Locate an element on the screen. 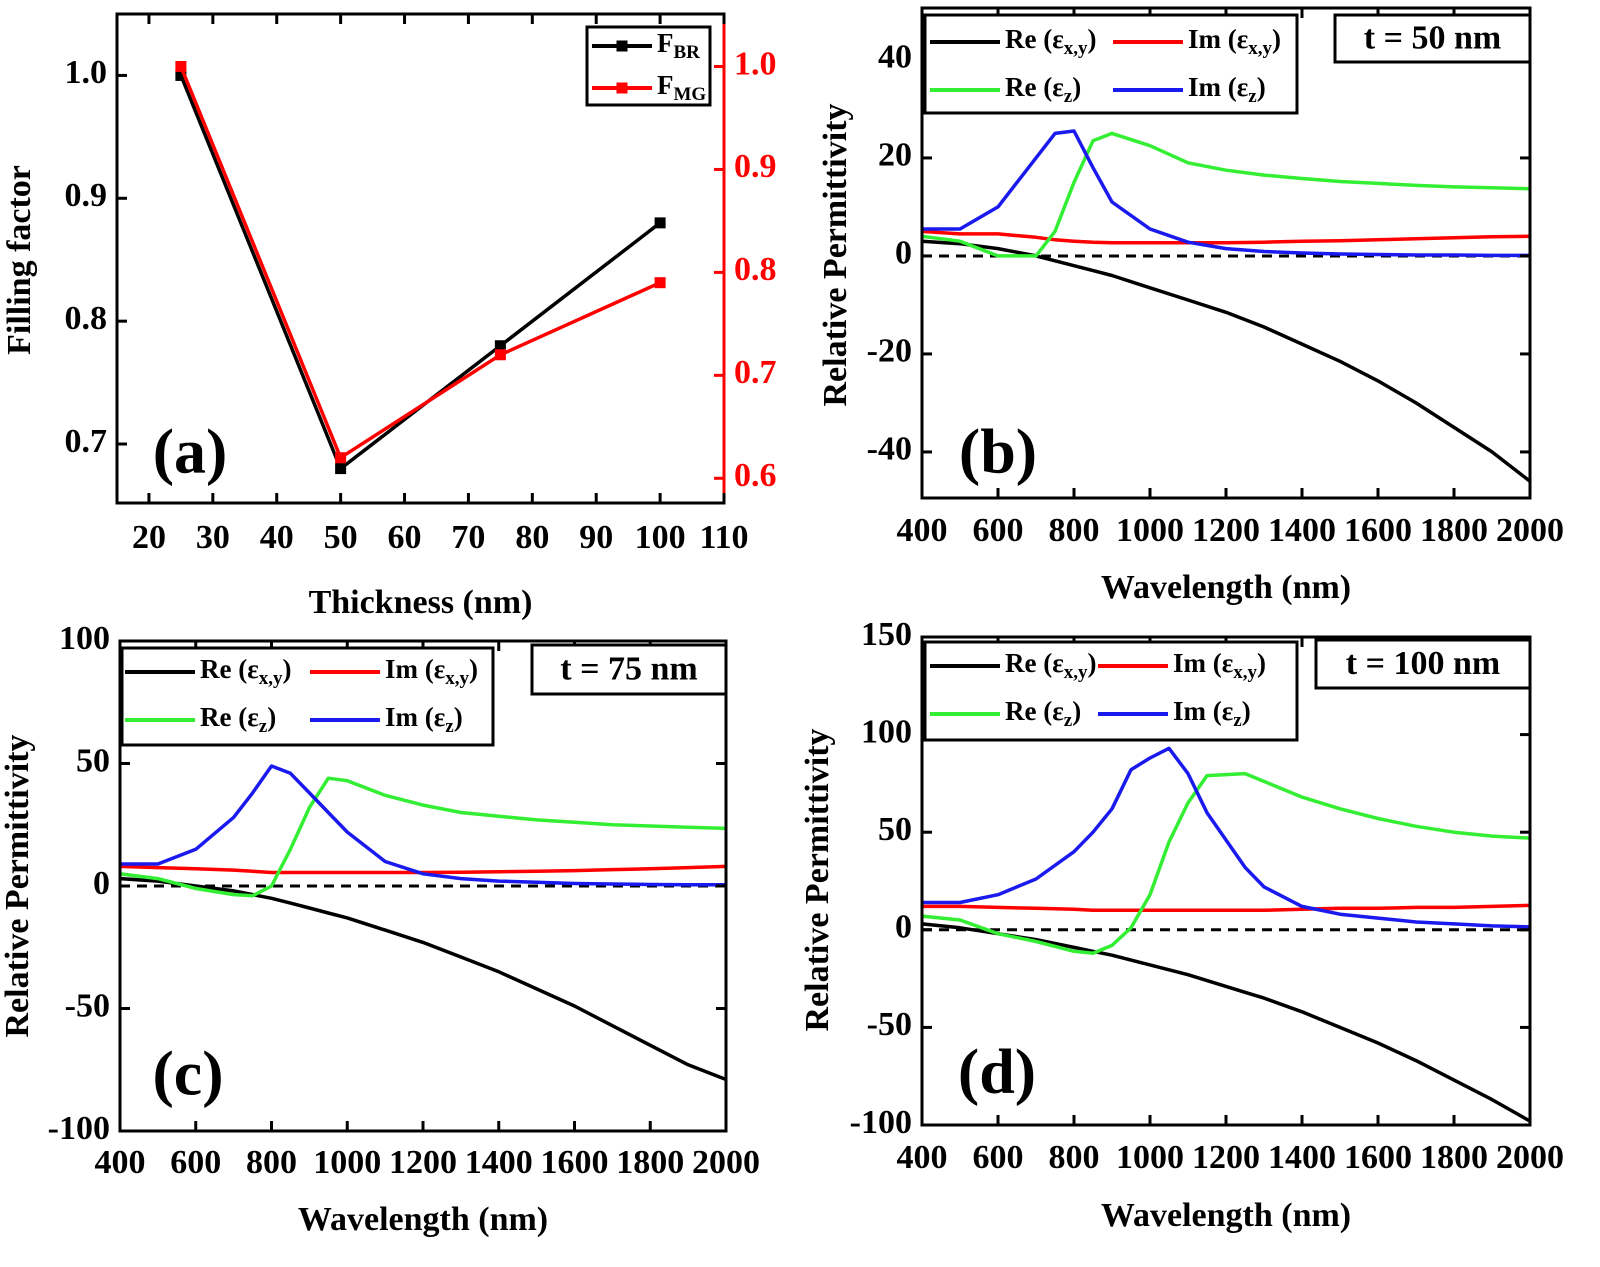  legend-label: FMG is located at coordinates (681, 87).